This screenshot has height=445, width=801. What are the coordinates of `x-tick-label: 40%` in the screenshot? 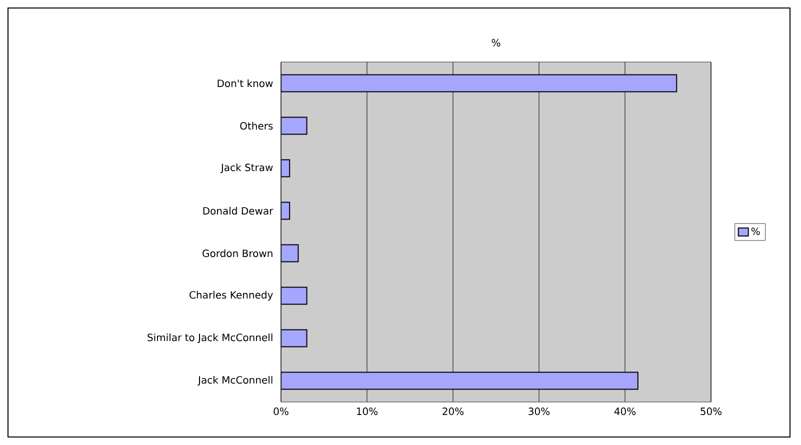 It's located at (625, 412).